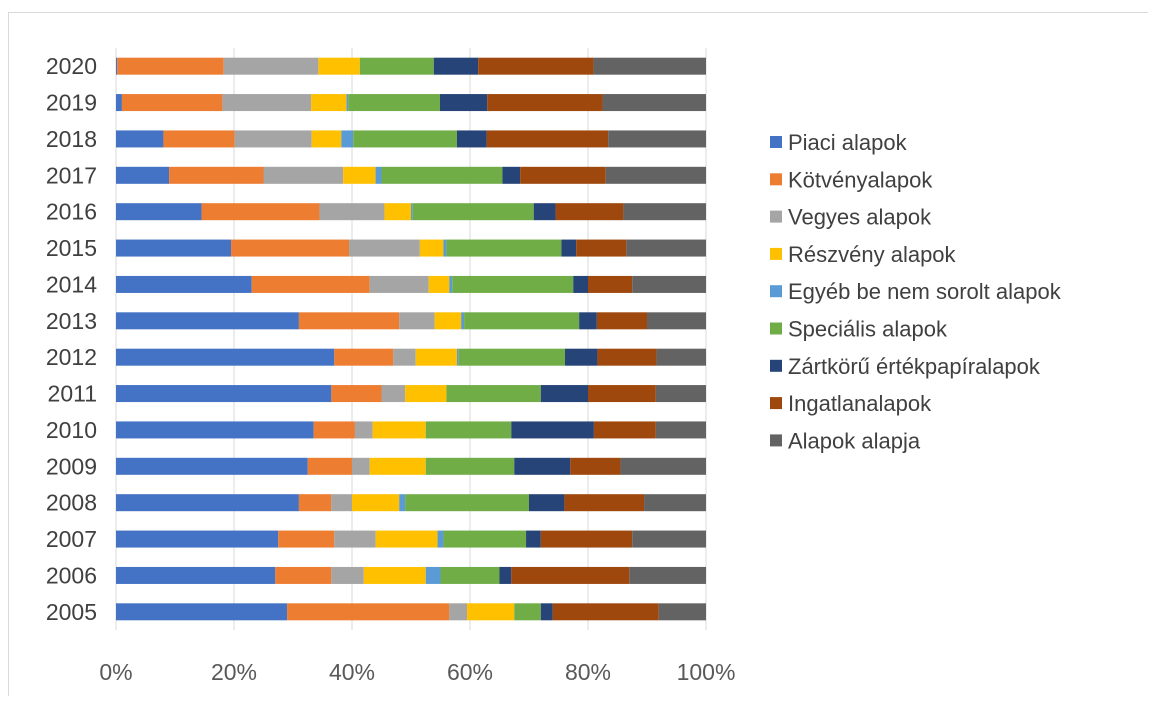 This screenshot has width=1157, height=702. What do you see at coordinates (860, 217) in the screenshot?
I see `legend-label: Vegyes alapok` at bounding box center [860, 217].